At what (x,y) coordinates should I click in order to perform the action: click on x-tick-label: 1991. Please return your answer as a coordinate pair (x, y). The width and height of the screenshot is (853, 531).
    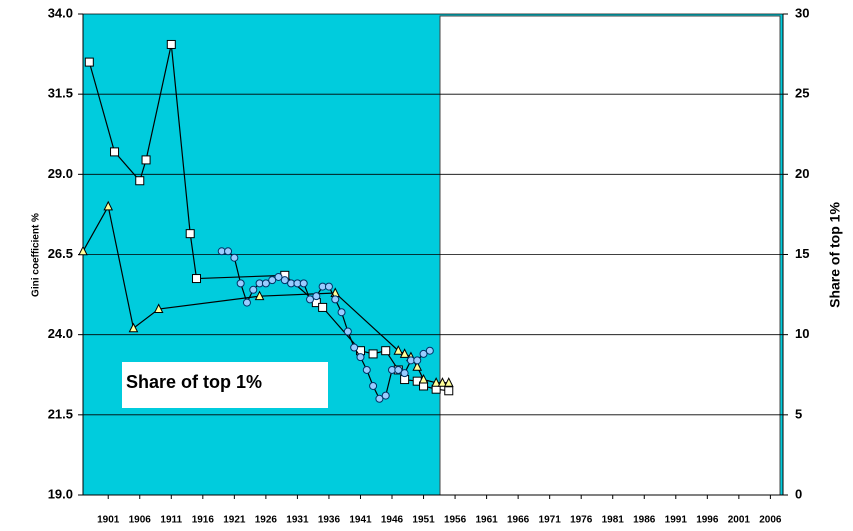
    Looking at the image, I should click on (676, 520).